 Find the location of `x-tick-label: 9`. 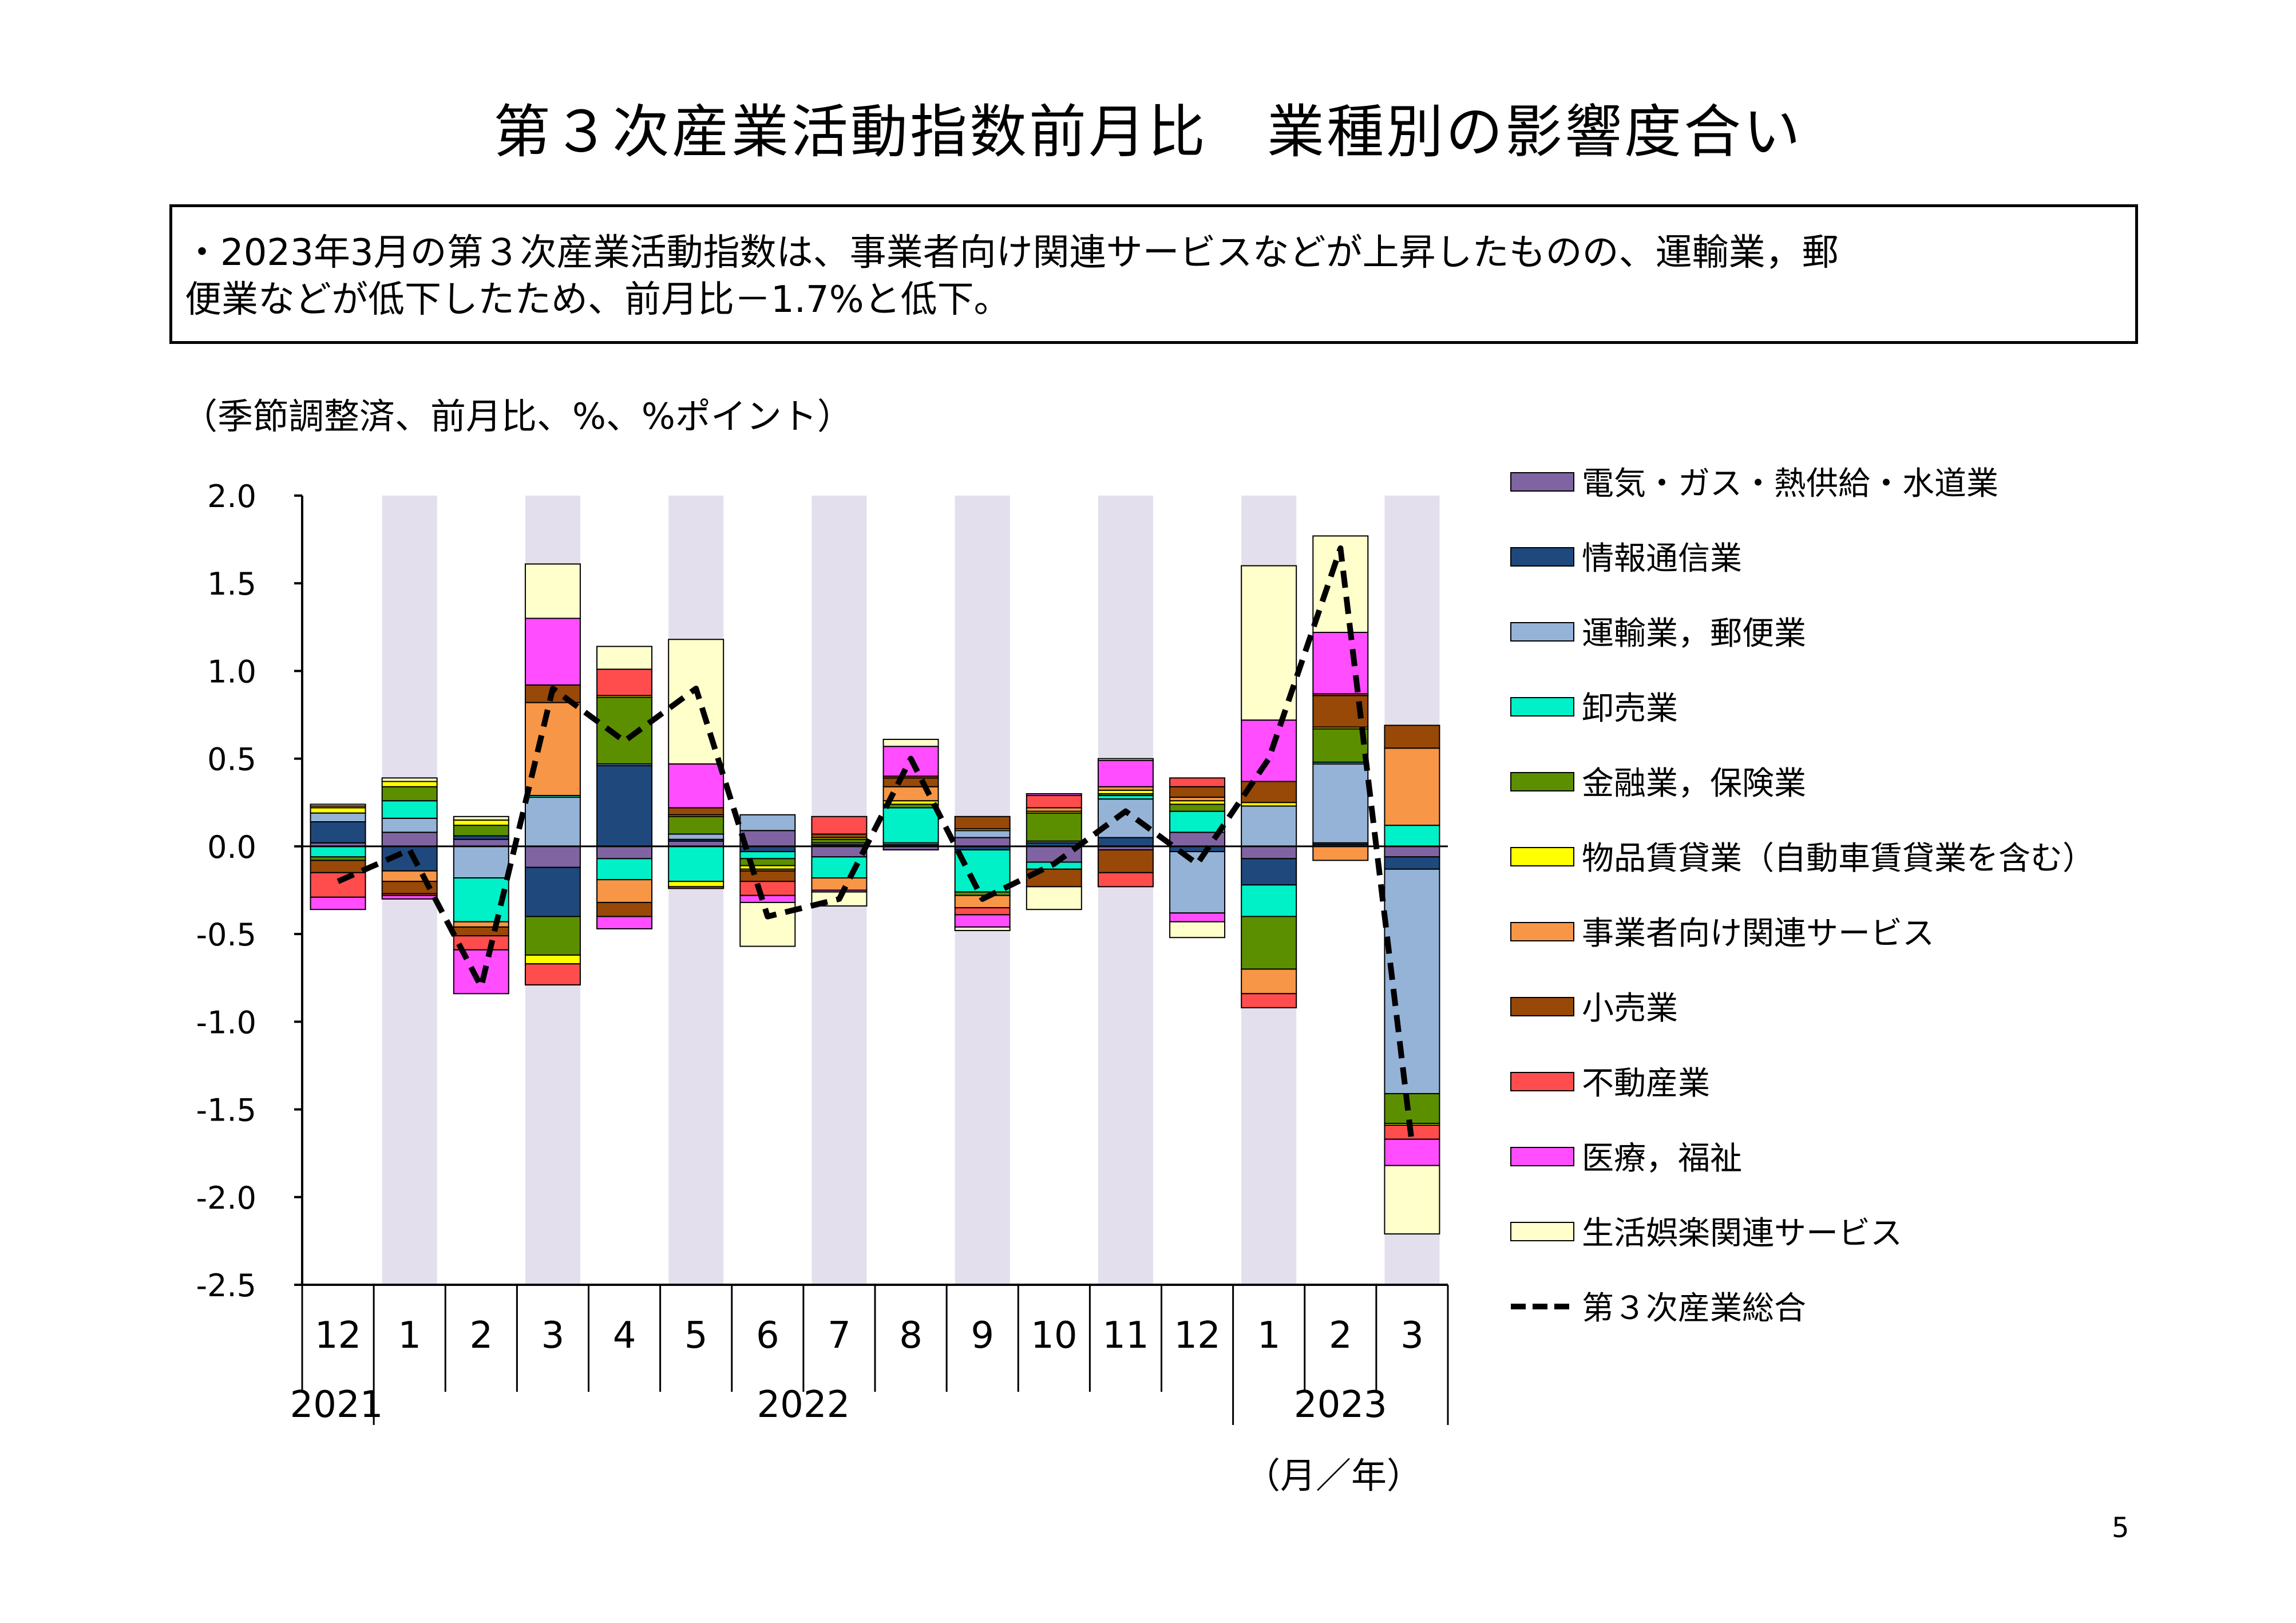

x-tick-label: 9 is located at coordinates (982, 1336).